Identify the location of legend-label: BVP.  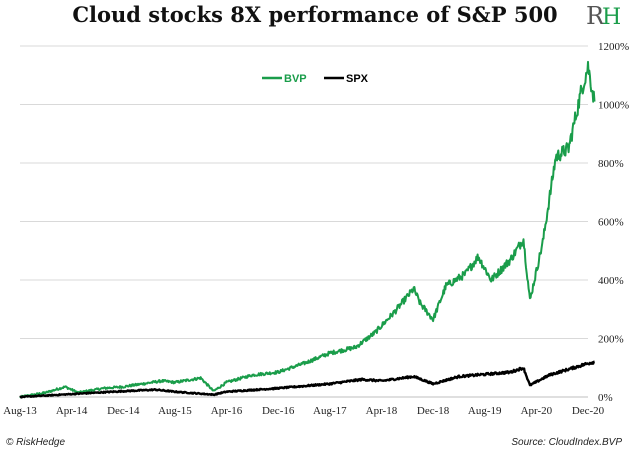
(295, 79).